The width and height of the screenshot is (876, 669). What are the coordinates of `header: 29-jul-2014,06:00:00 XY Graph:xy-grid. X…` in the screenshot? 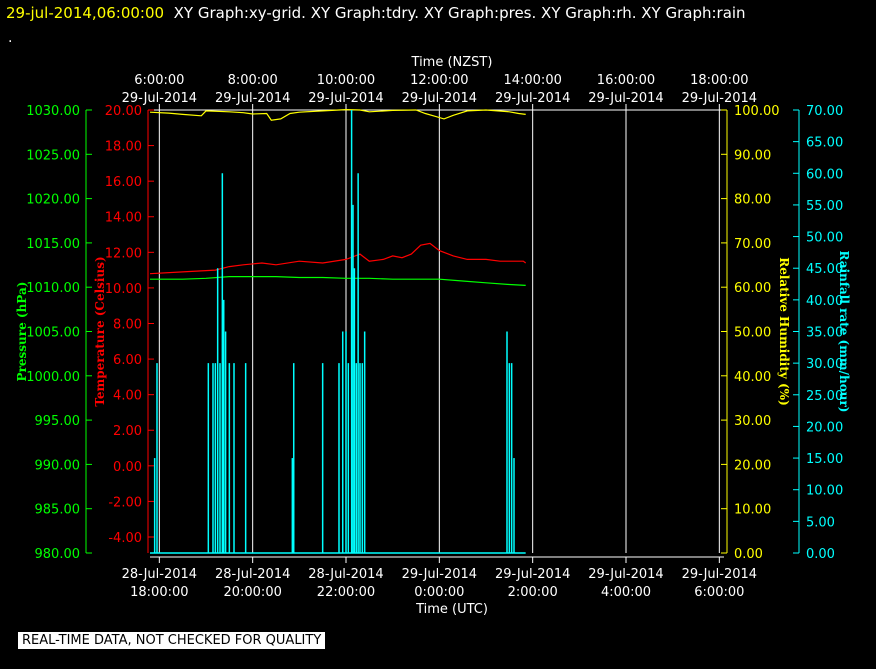 It's located at (376, 13).